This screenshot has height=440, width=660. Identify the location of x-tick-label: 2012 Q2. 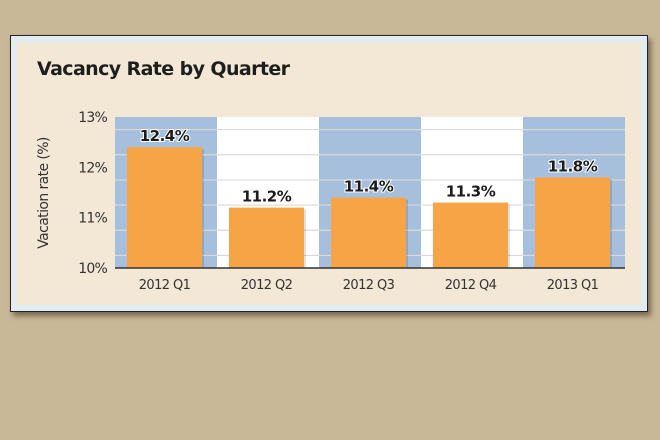
(267, 285).